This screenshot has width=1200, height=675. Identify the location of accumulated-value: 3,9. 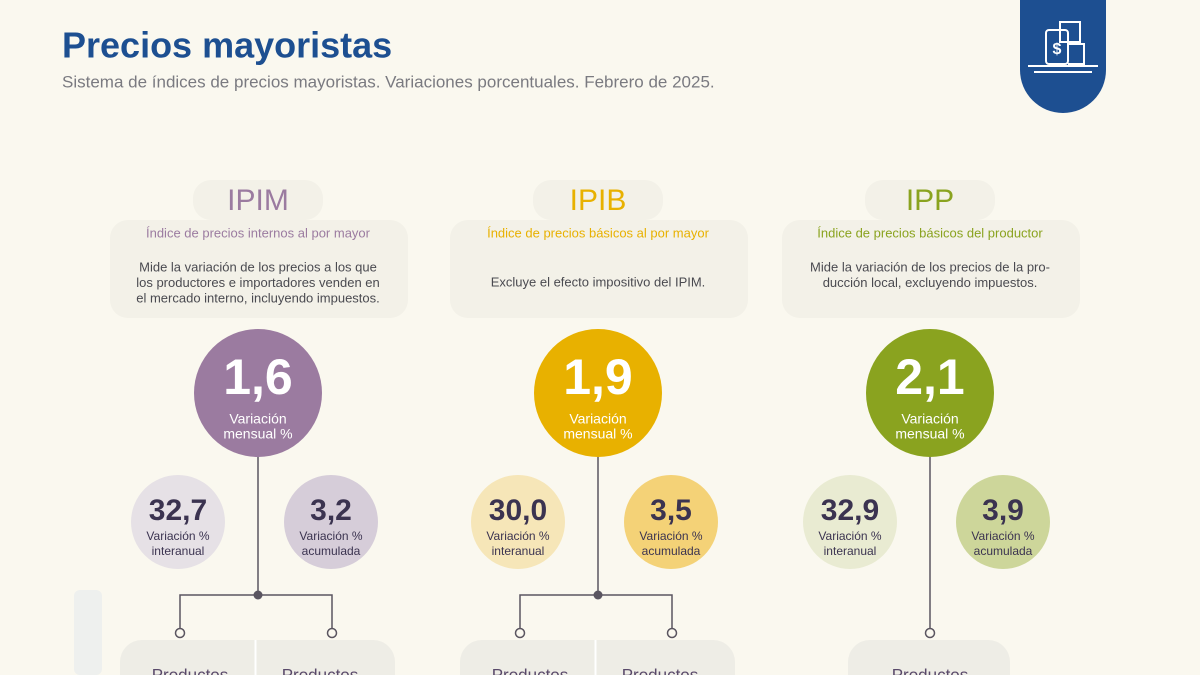
(1003, 510).